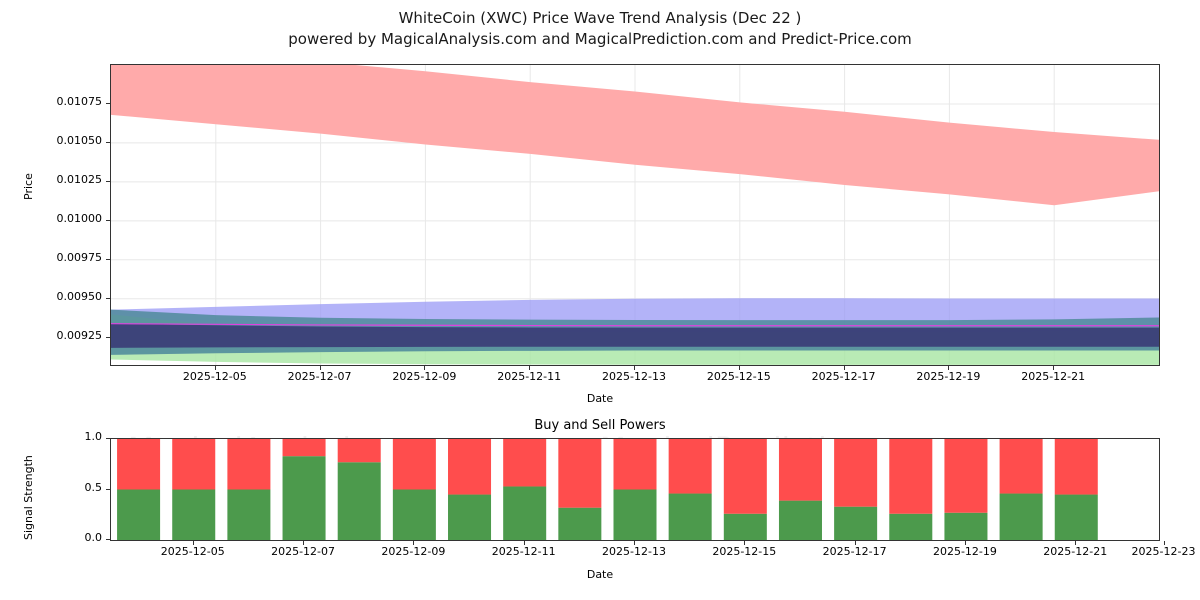  Describe the element at coordinates (28, 497) in the screenshot. I see `signal-strength-axis-label: Signal Strength` at that location.